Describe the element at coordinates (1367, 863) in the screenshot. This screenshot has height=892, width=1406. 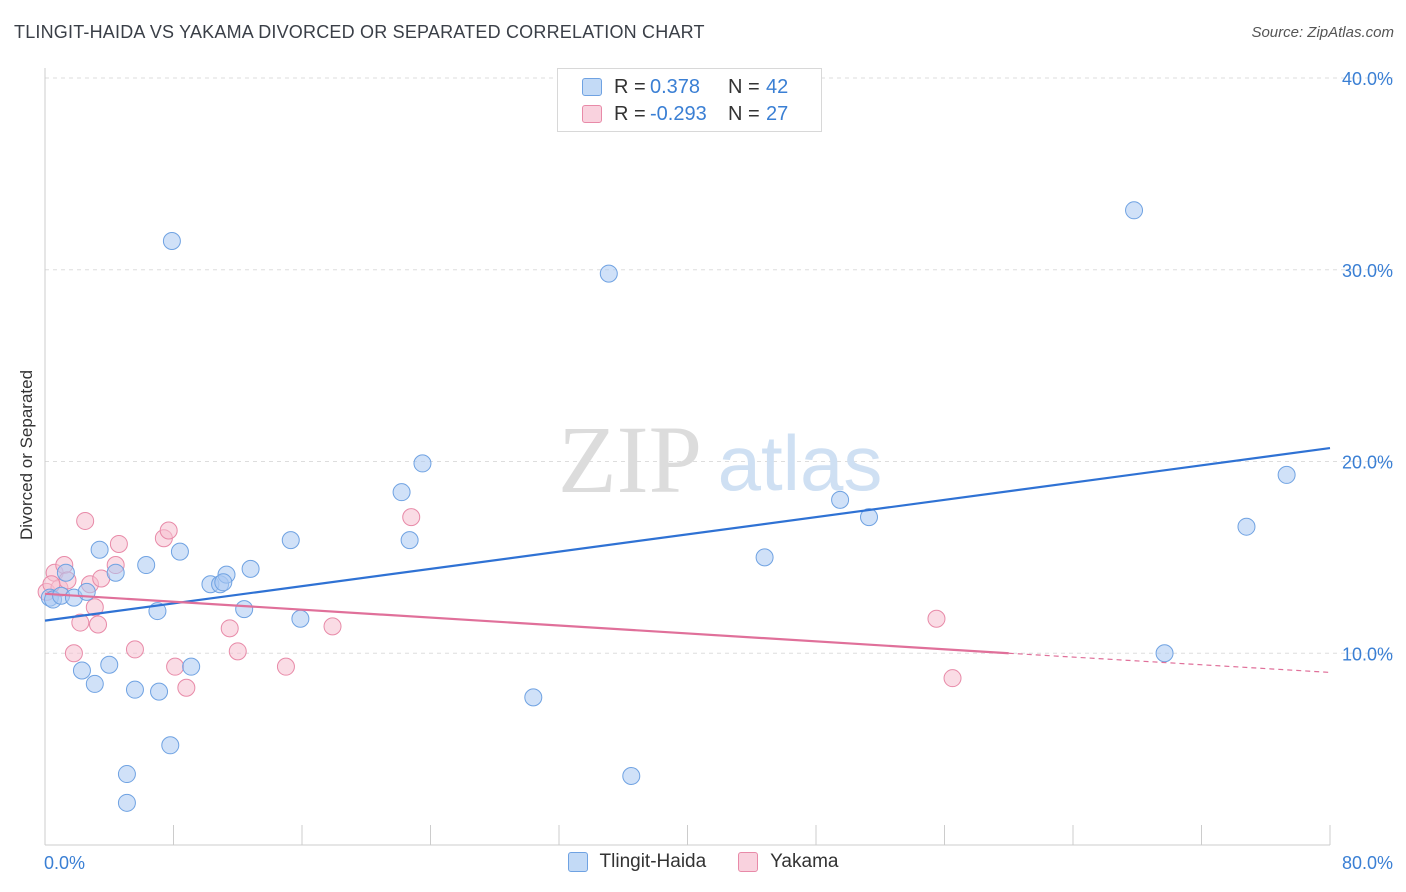
I see `x-tick-label: 80.0%` at that location.